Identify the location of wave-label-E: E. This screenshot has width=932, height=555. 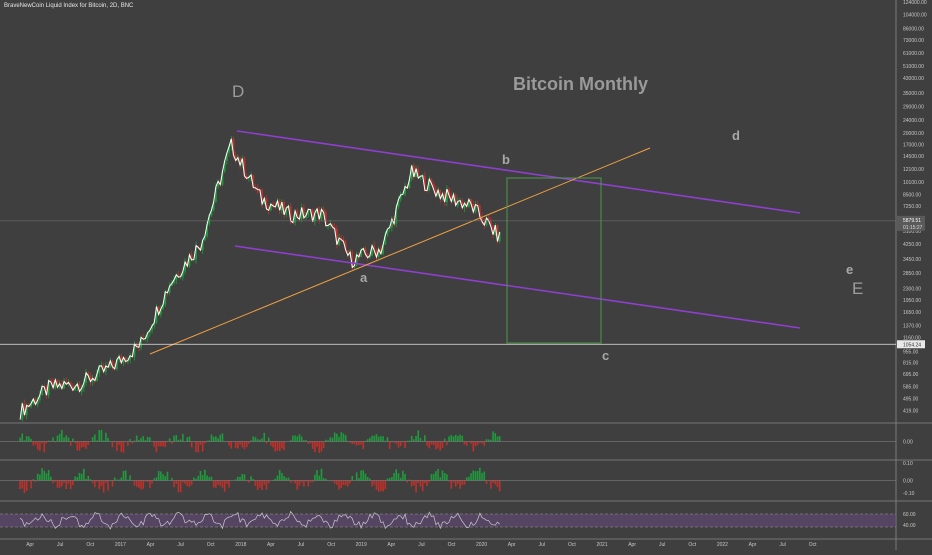
(857, 289).